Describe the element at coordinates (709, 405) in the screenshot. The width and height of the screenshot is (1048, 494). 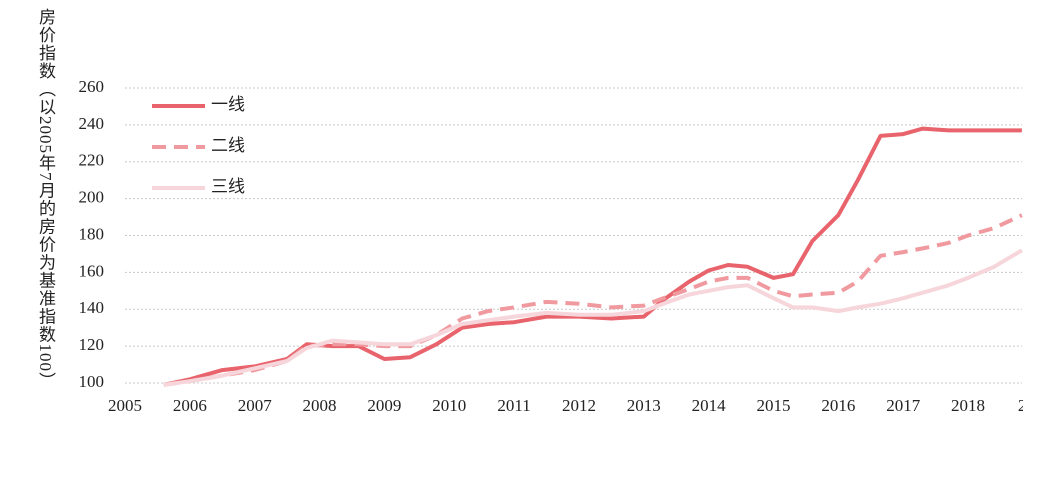
I see `x-tick-label: 2014` at that location.